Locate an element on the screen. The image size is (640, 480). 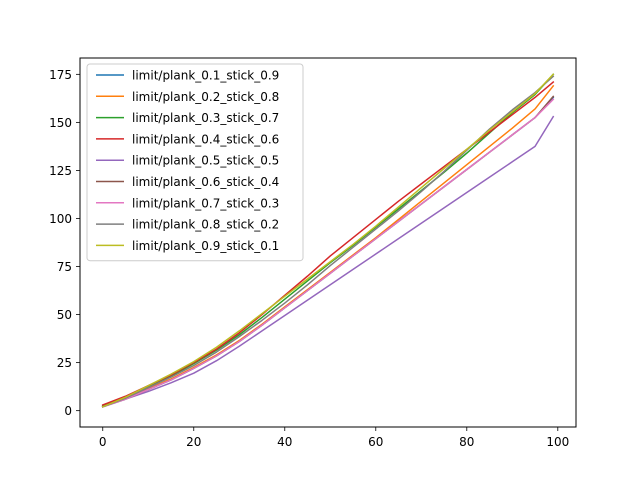
legend-box is located at coordinates (195, 162).